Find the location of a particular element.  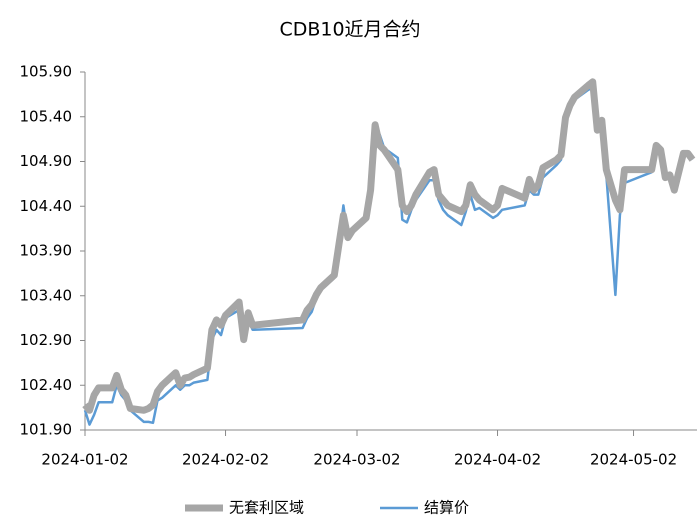

x-tick-label: 2024-01-02 is located at coordinates (84, 460).